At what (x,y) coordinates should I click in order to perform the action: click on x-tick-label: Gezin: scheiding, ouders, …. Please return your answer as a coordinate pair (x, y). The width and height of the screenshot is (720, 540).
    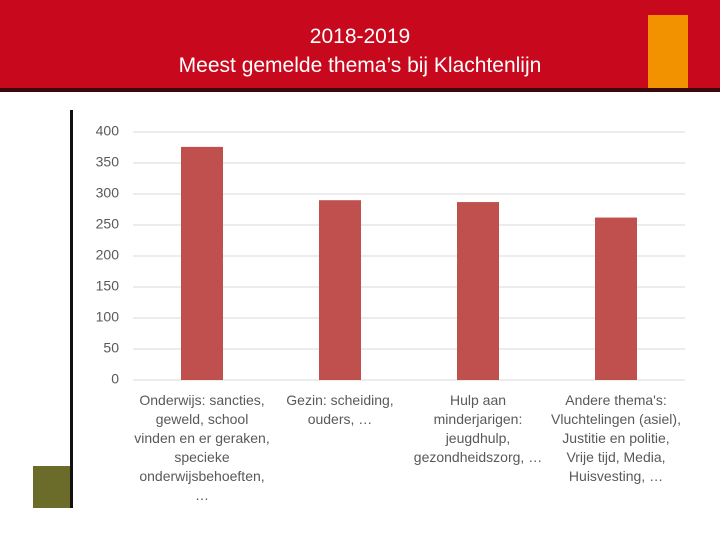
    Looking at the image, I should click on (340, 409).